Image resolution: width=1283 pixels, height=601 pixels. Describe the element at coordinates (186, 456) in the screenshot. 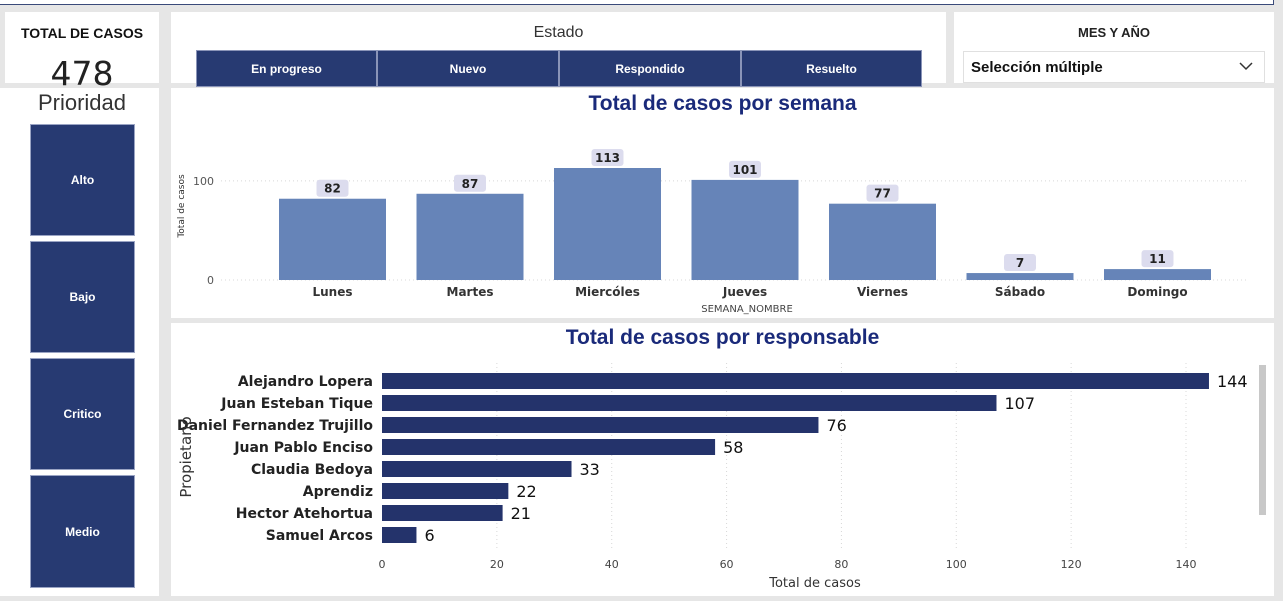

I see `responsable-ylabel: Propietario` at that location.